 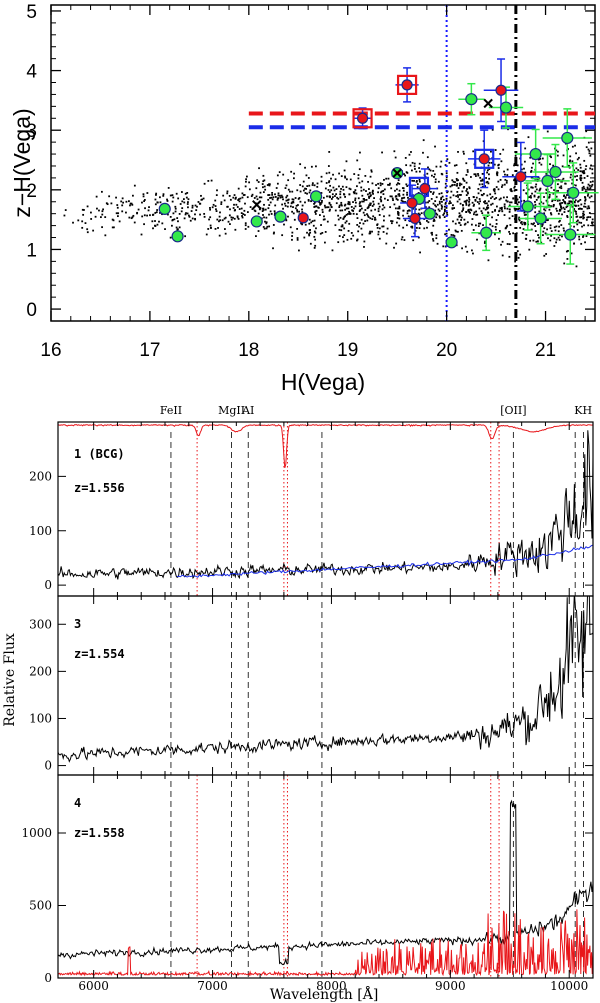 I want to click on member-square-marker, so click(x=362, y=118).